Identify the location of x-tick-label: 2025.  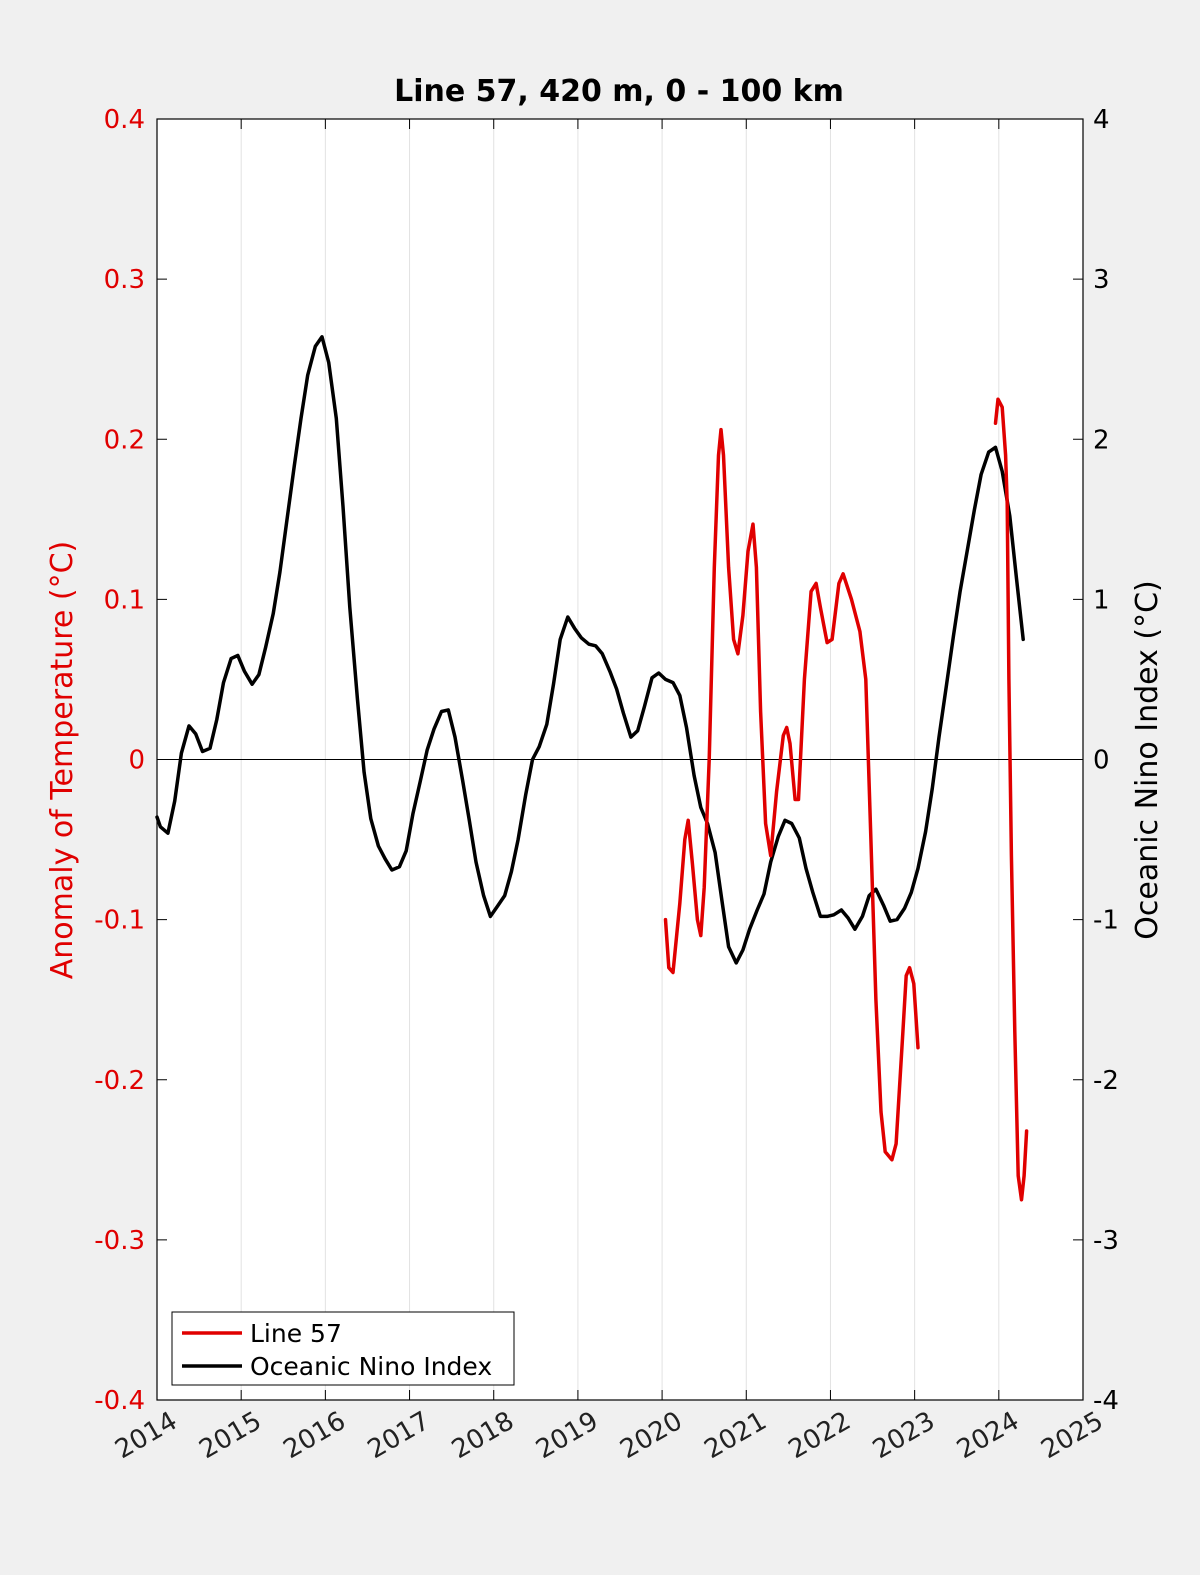
(1072, 1435).